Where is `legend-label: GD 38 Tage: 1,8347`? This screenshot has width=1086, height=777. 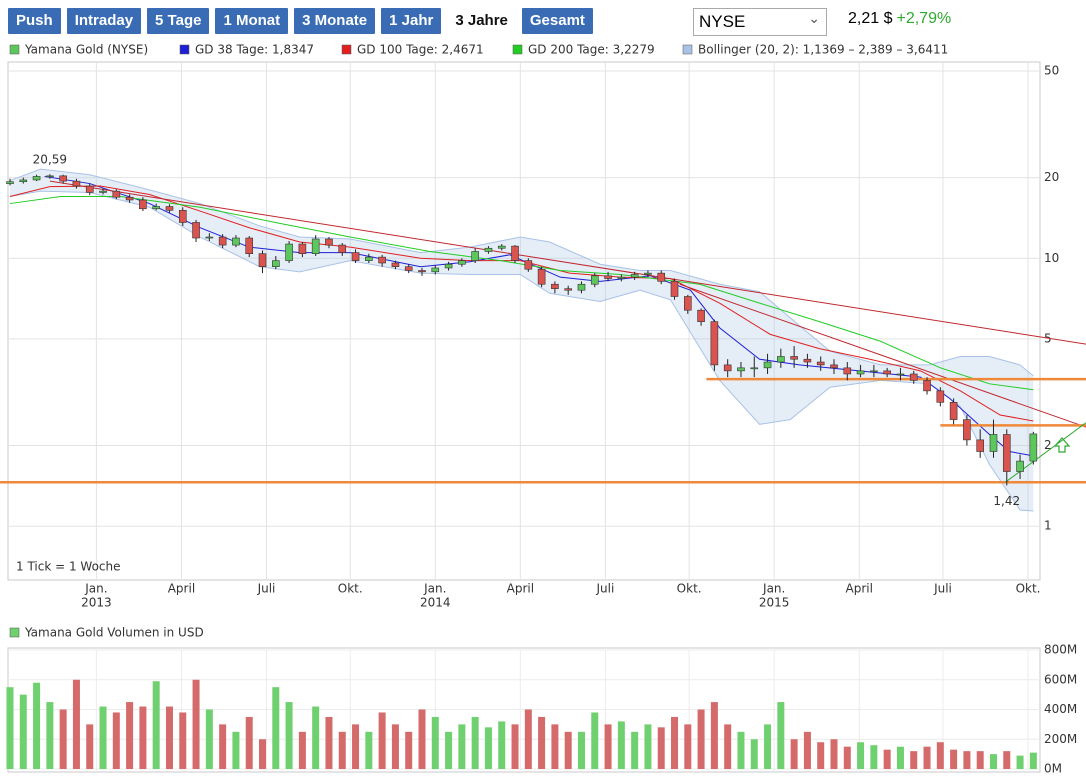
legend-label: GD 38 Tage: 1,8347 is located at coordinates (254, 50).